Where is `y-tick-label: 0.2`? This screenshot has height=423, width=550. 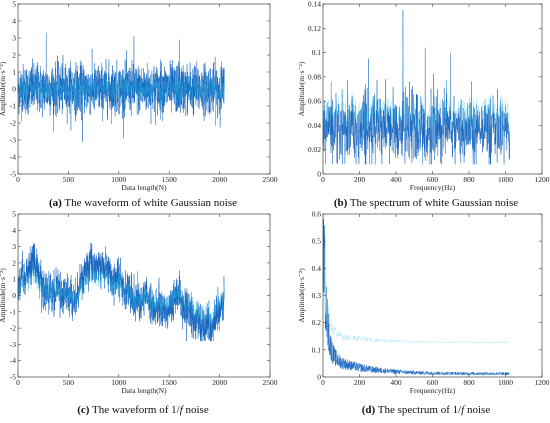 y-tick-label: 0.2 is located at coordinates (317, 322).